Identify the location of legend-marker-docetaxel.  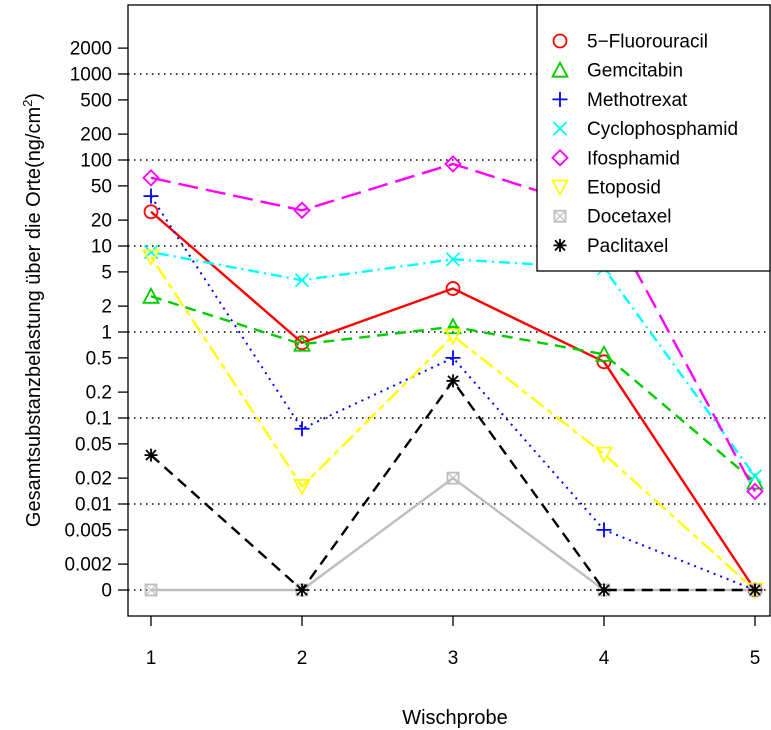
(560, 216).